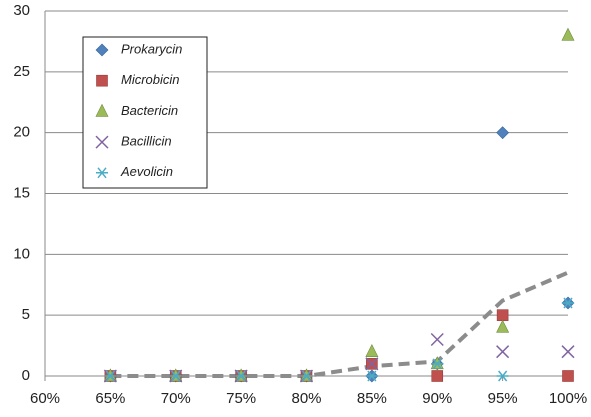 Image resolution: width=591 pixels, height=417 pixels. What do you see at coordinates (150, 79) in the screenshot?
I see `legend-label: Microbicin` at bounding box center [150, 79].